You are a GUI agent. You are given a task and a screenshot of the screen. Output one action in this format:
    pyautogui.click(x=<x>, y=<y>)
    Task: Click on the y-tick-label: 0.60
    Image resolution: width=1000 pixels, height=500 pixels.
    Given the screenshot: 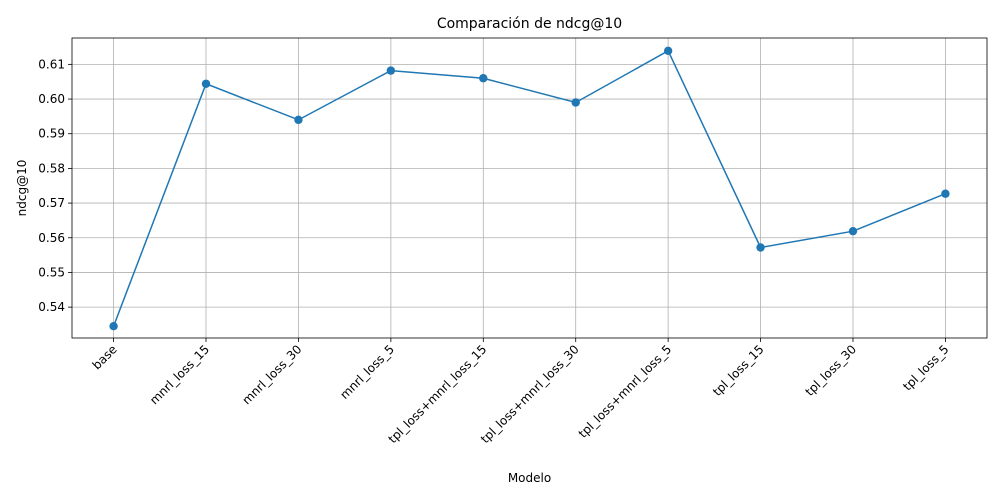 What is the action you would take?
    pyautogui.click(x=51, y=99)
    